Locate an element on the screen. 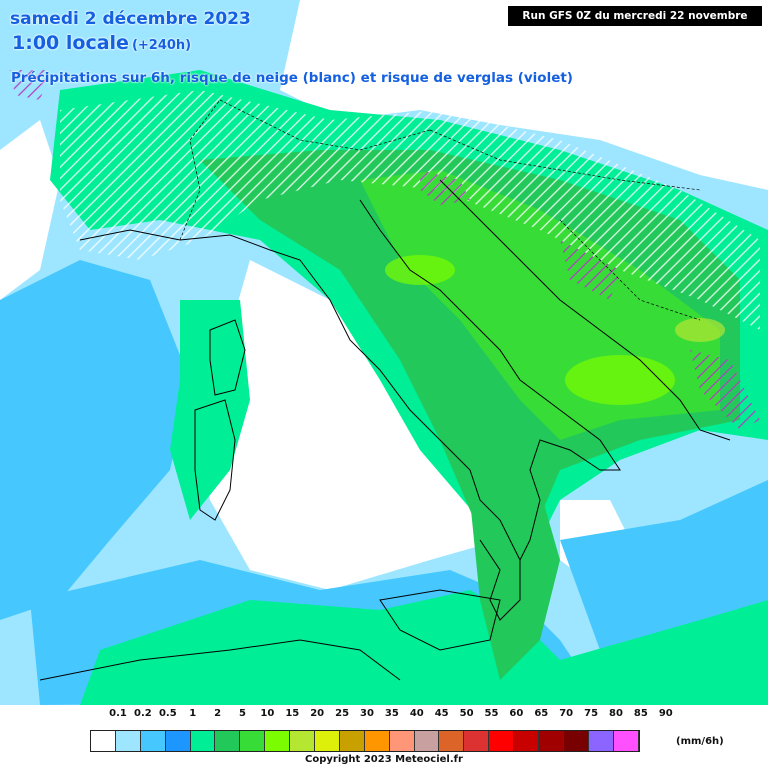 The width and height of the screenshot is (768, 768). corsica is located at coordinates (227, 357).